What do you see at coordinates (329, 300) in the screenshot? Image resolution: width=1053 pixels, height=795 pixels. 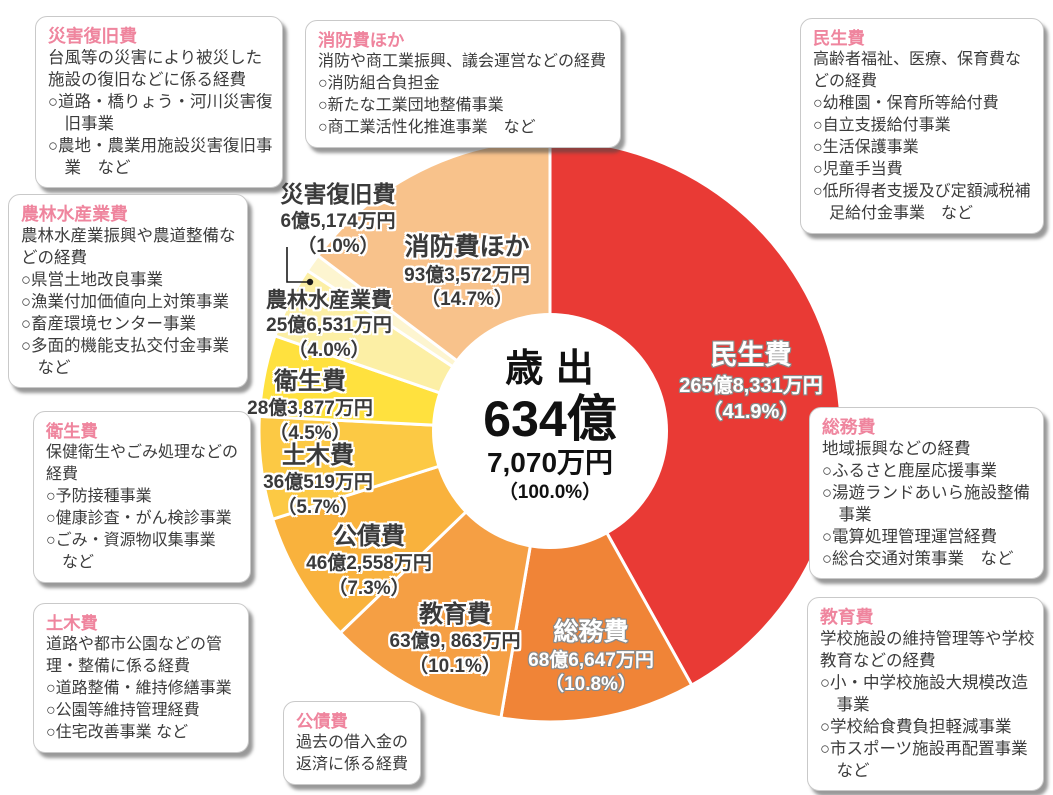 I see `slice-name: 農林水産業費` at bounding box center [329, 300].